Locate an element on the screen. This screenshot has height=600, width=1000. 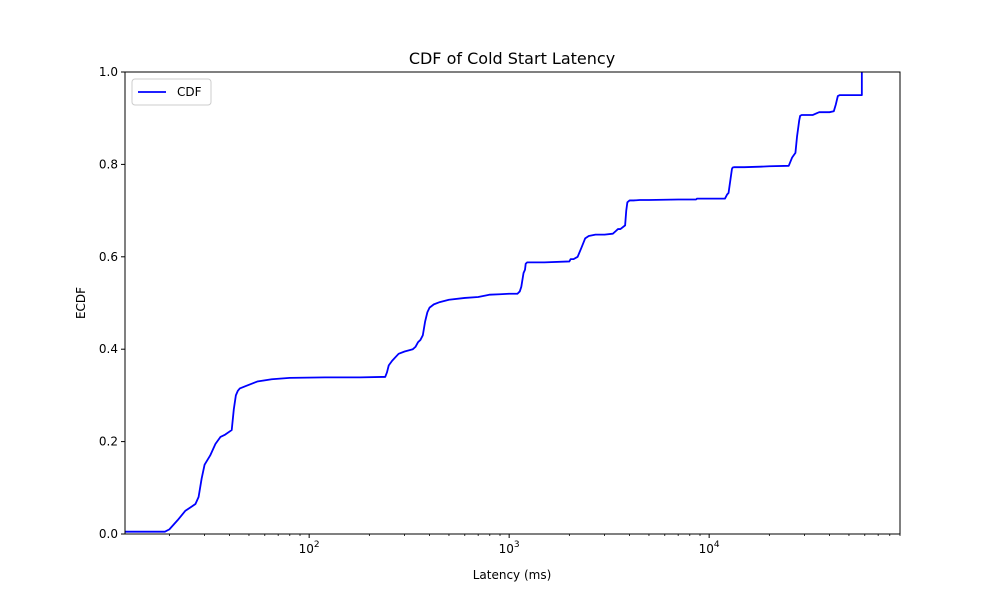
x-tick-label: 10³ is located at coordinates (509, 548).